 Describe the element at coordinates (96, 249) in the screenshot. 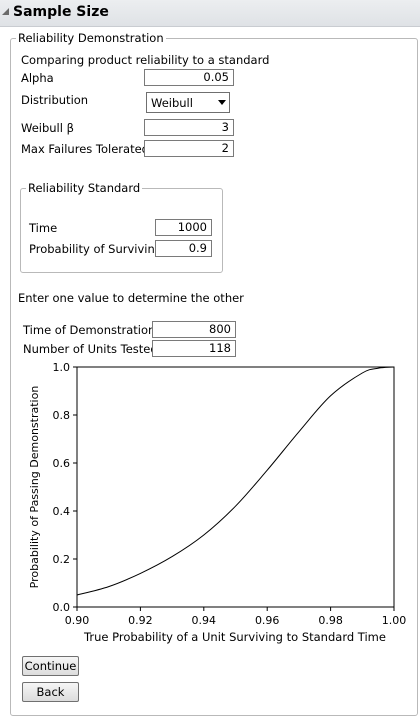

I see `prob-surviving-label: Probability of Surviving` at that location.